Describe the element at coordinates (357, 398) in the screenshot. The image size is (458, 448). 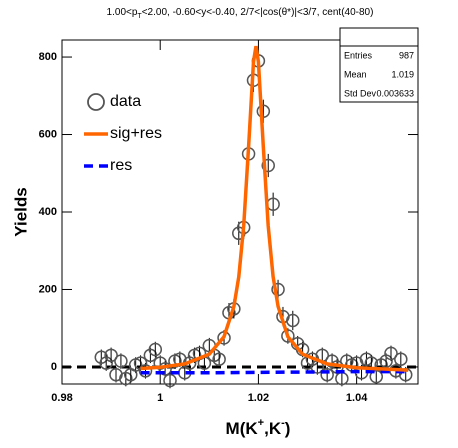
I see `x-tick-label: 1.04` at that location.